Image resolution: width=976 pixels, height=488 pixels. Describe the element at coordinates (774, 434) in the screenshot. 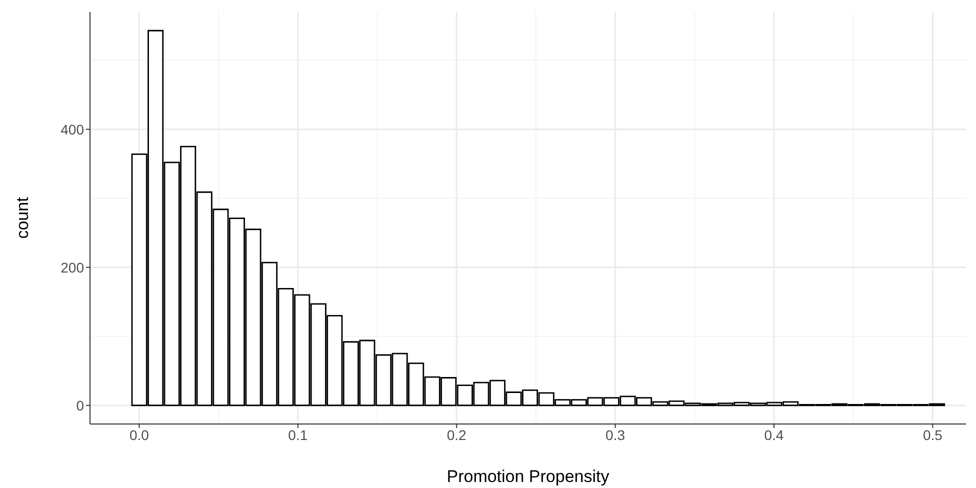

I see `x-tick-label: 0.4` at that location.